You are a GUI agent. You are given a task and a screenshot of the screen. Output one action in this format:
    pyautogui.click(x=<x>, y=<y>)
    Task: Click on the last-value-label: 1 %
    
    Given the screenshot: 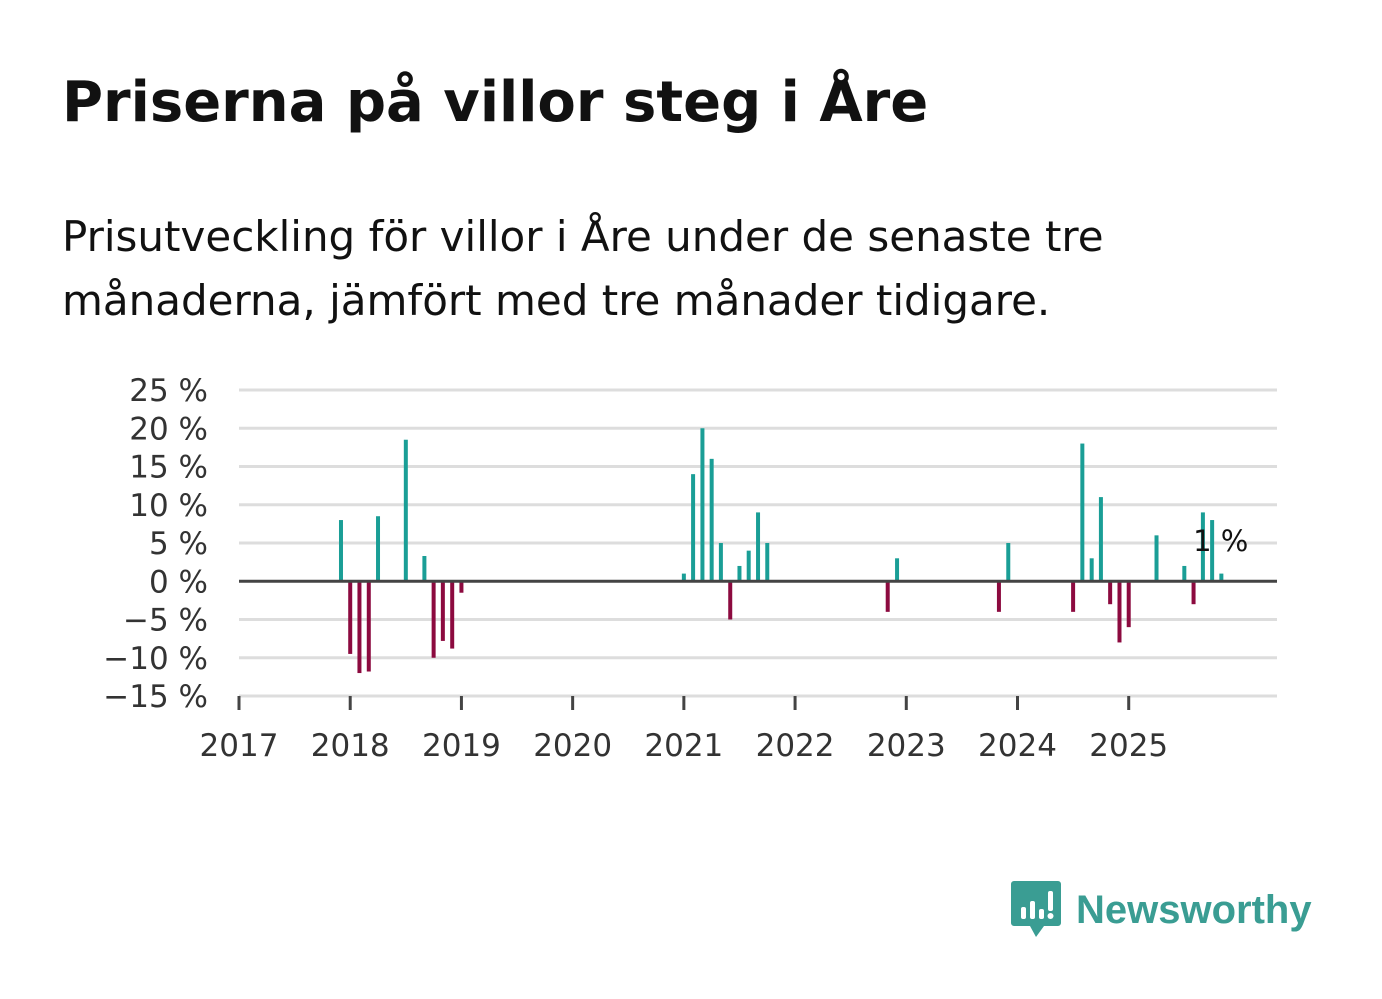 What is the action you would take?
    pyautogui.click(x=1220, y=541)
    